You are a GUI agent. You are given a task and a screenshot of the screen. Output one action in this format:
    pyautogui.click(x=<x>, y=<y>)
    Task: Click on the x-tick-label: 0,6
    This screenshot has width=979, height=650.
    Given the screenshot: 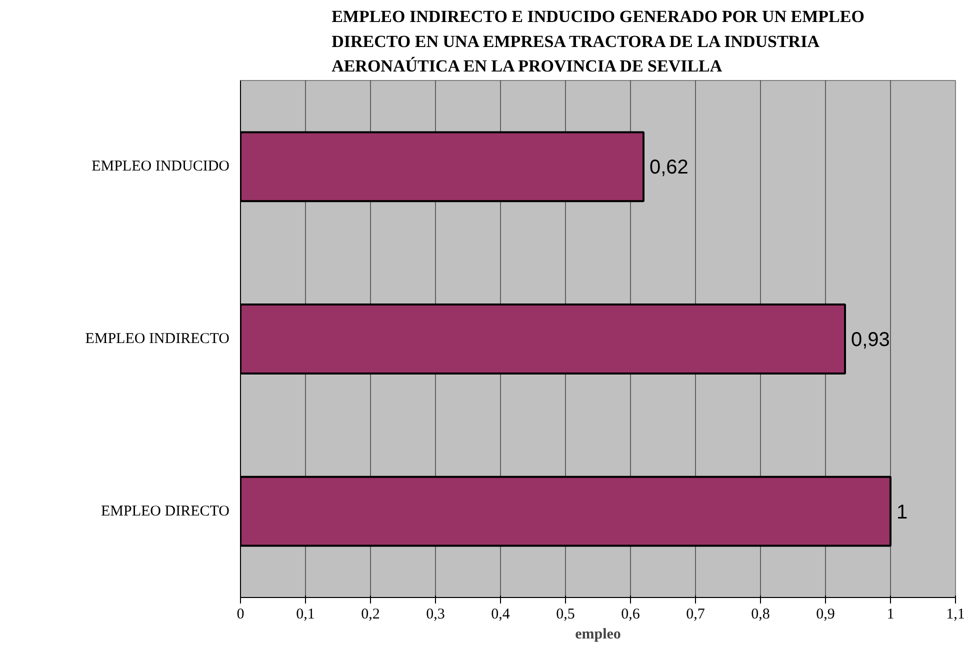 What is the action you would take?
    pyautogui.click(x=630, y=614)
    